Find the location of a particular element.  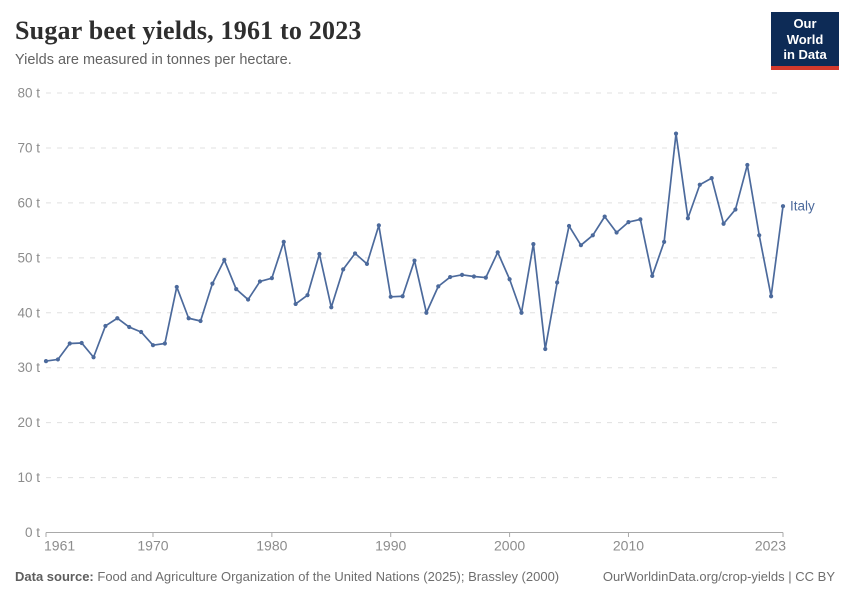

y-axis-tick-label: 50 t is located at coordinates (28, 257).